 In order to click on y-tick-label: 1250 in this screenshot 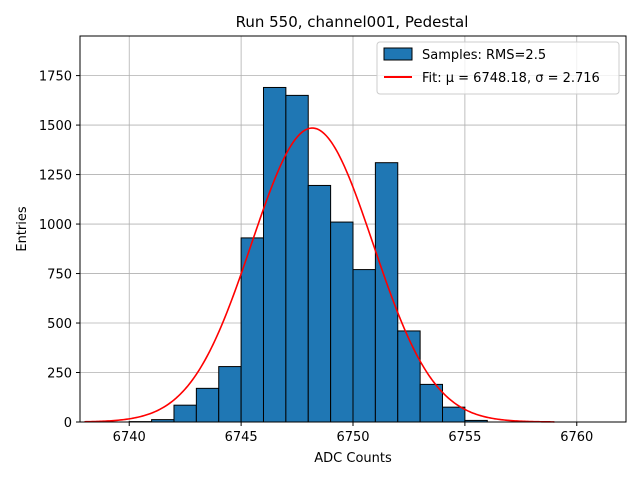, I will do `click(55, 176)`.